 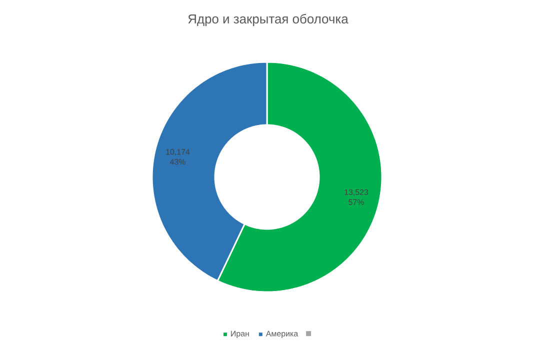 What do you see at coordinates (268, 20) in the screenshot?
I see `chart-title: Ядро и закрытая оболочка` at bounding box center [268, 20].